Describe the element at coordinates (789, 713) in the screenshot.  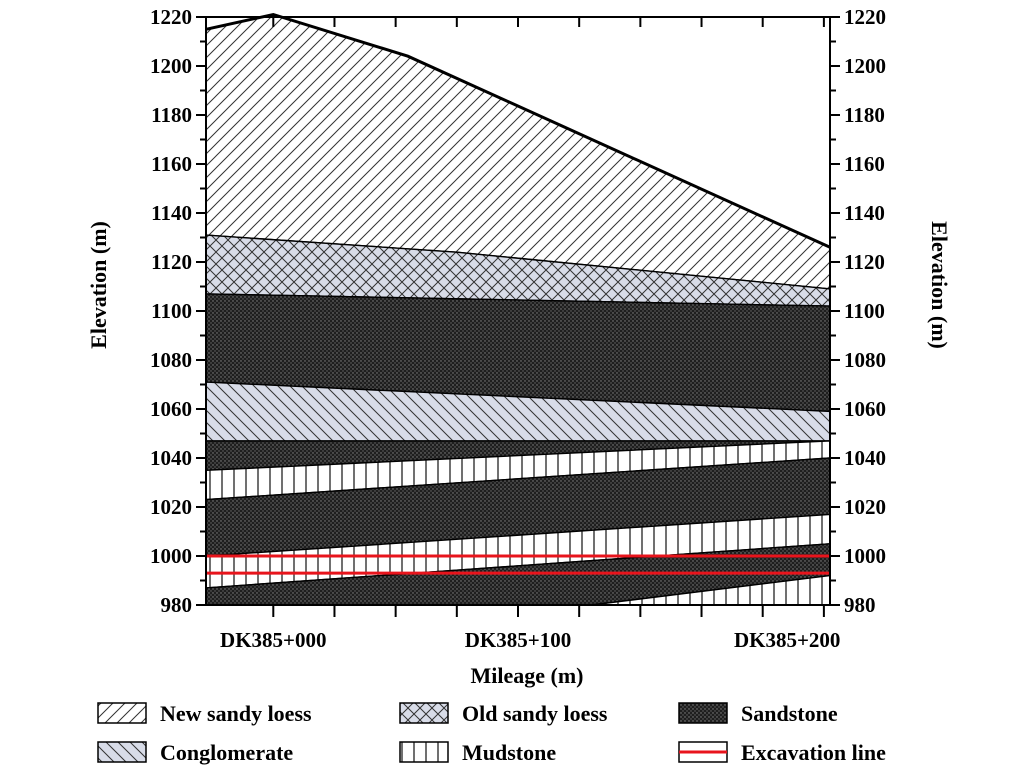
I see `legend-label: Sandstone` at that location.